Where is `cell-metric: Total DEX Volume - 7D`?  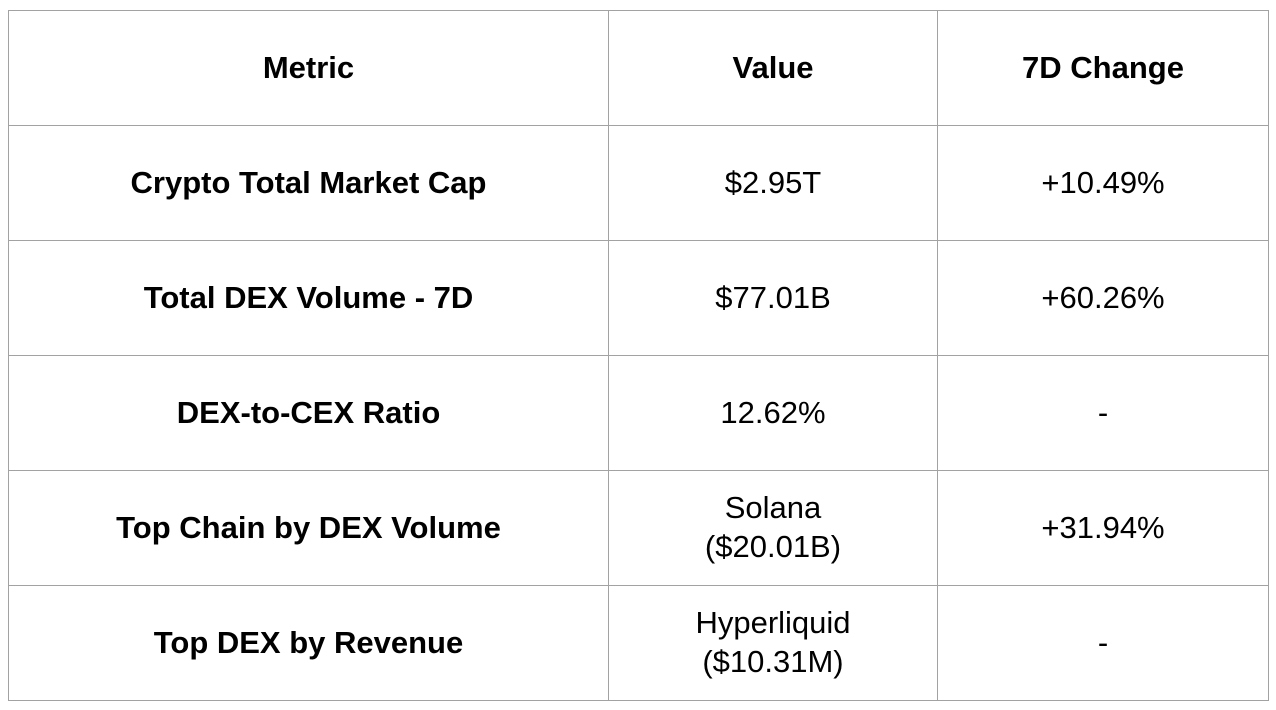 cell-metric: Total DEX Volume - 7D is located at coordinates (308, 298).